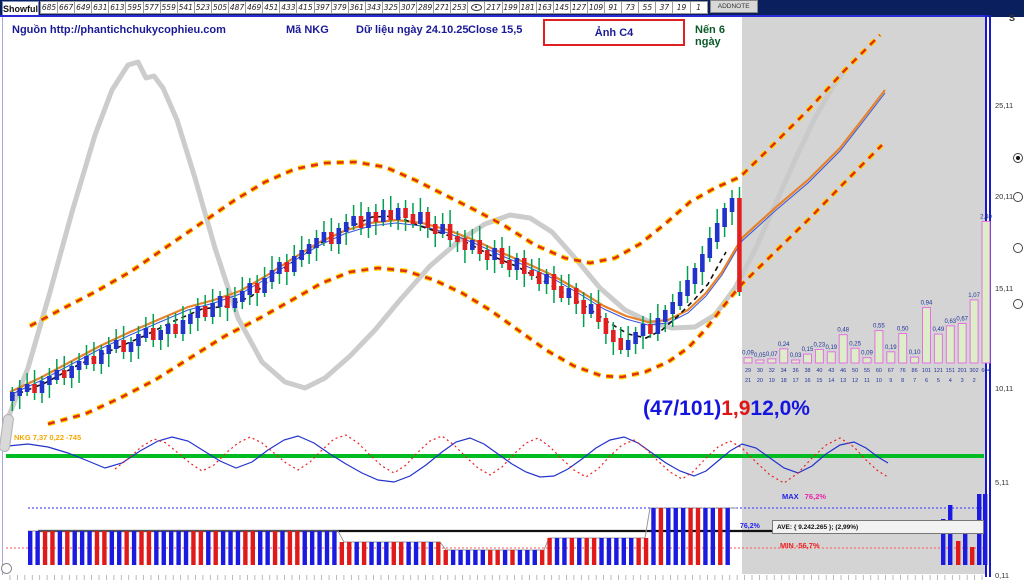 Image resolution: width=1024 pixels, height=583 pixels. What do you see at coordinates (340, 7) in the screenshot?
I see `scale-cell-379: 379` at bounding box center [340, 7].